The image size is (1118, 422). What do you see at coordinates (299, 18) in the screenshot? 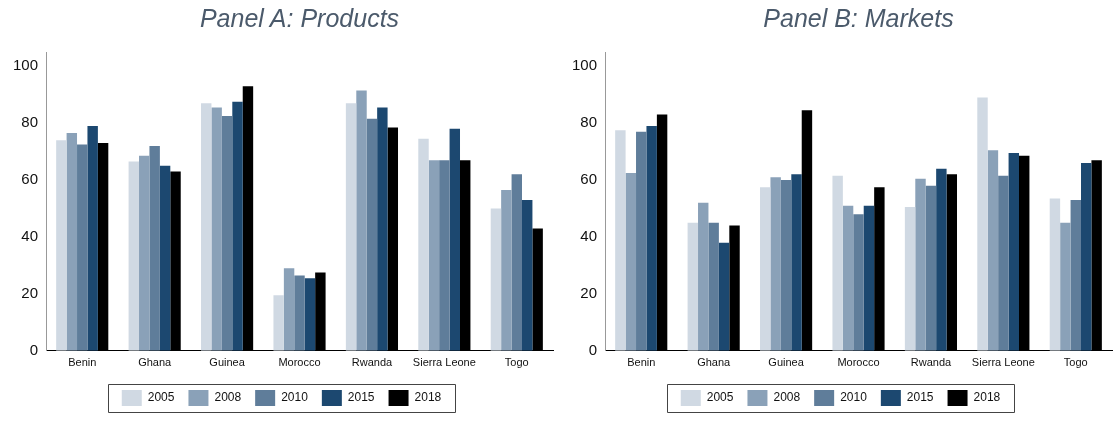
I see `chart-title: Panel A: Products` at bounding box center [299, 18].